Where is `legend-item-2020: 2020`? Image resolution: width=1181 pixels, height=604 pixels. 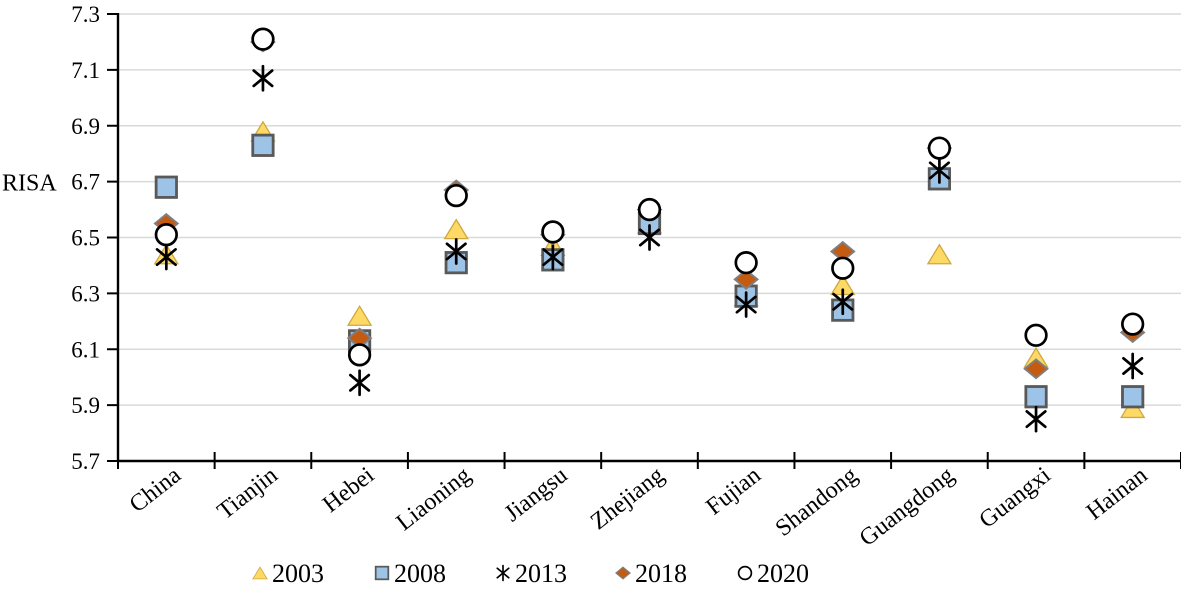
legend-item-2020: 2020 is located at coordinates (773, 573).